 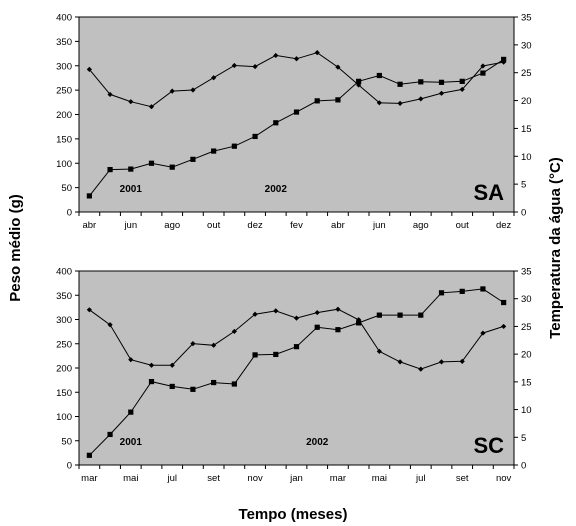 What do you see at coordinates (15, 248) in the screenshot?
I see `y-left-axis-title: Peso médio (g)` at bounding box center [15, 248].